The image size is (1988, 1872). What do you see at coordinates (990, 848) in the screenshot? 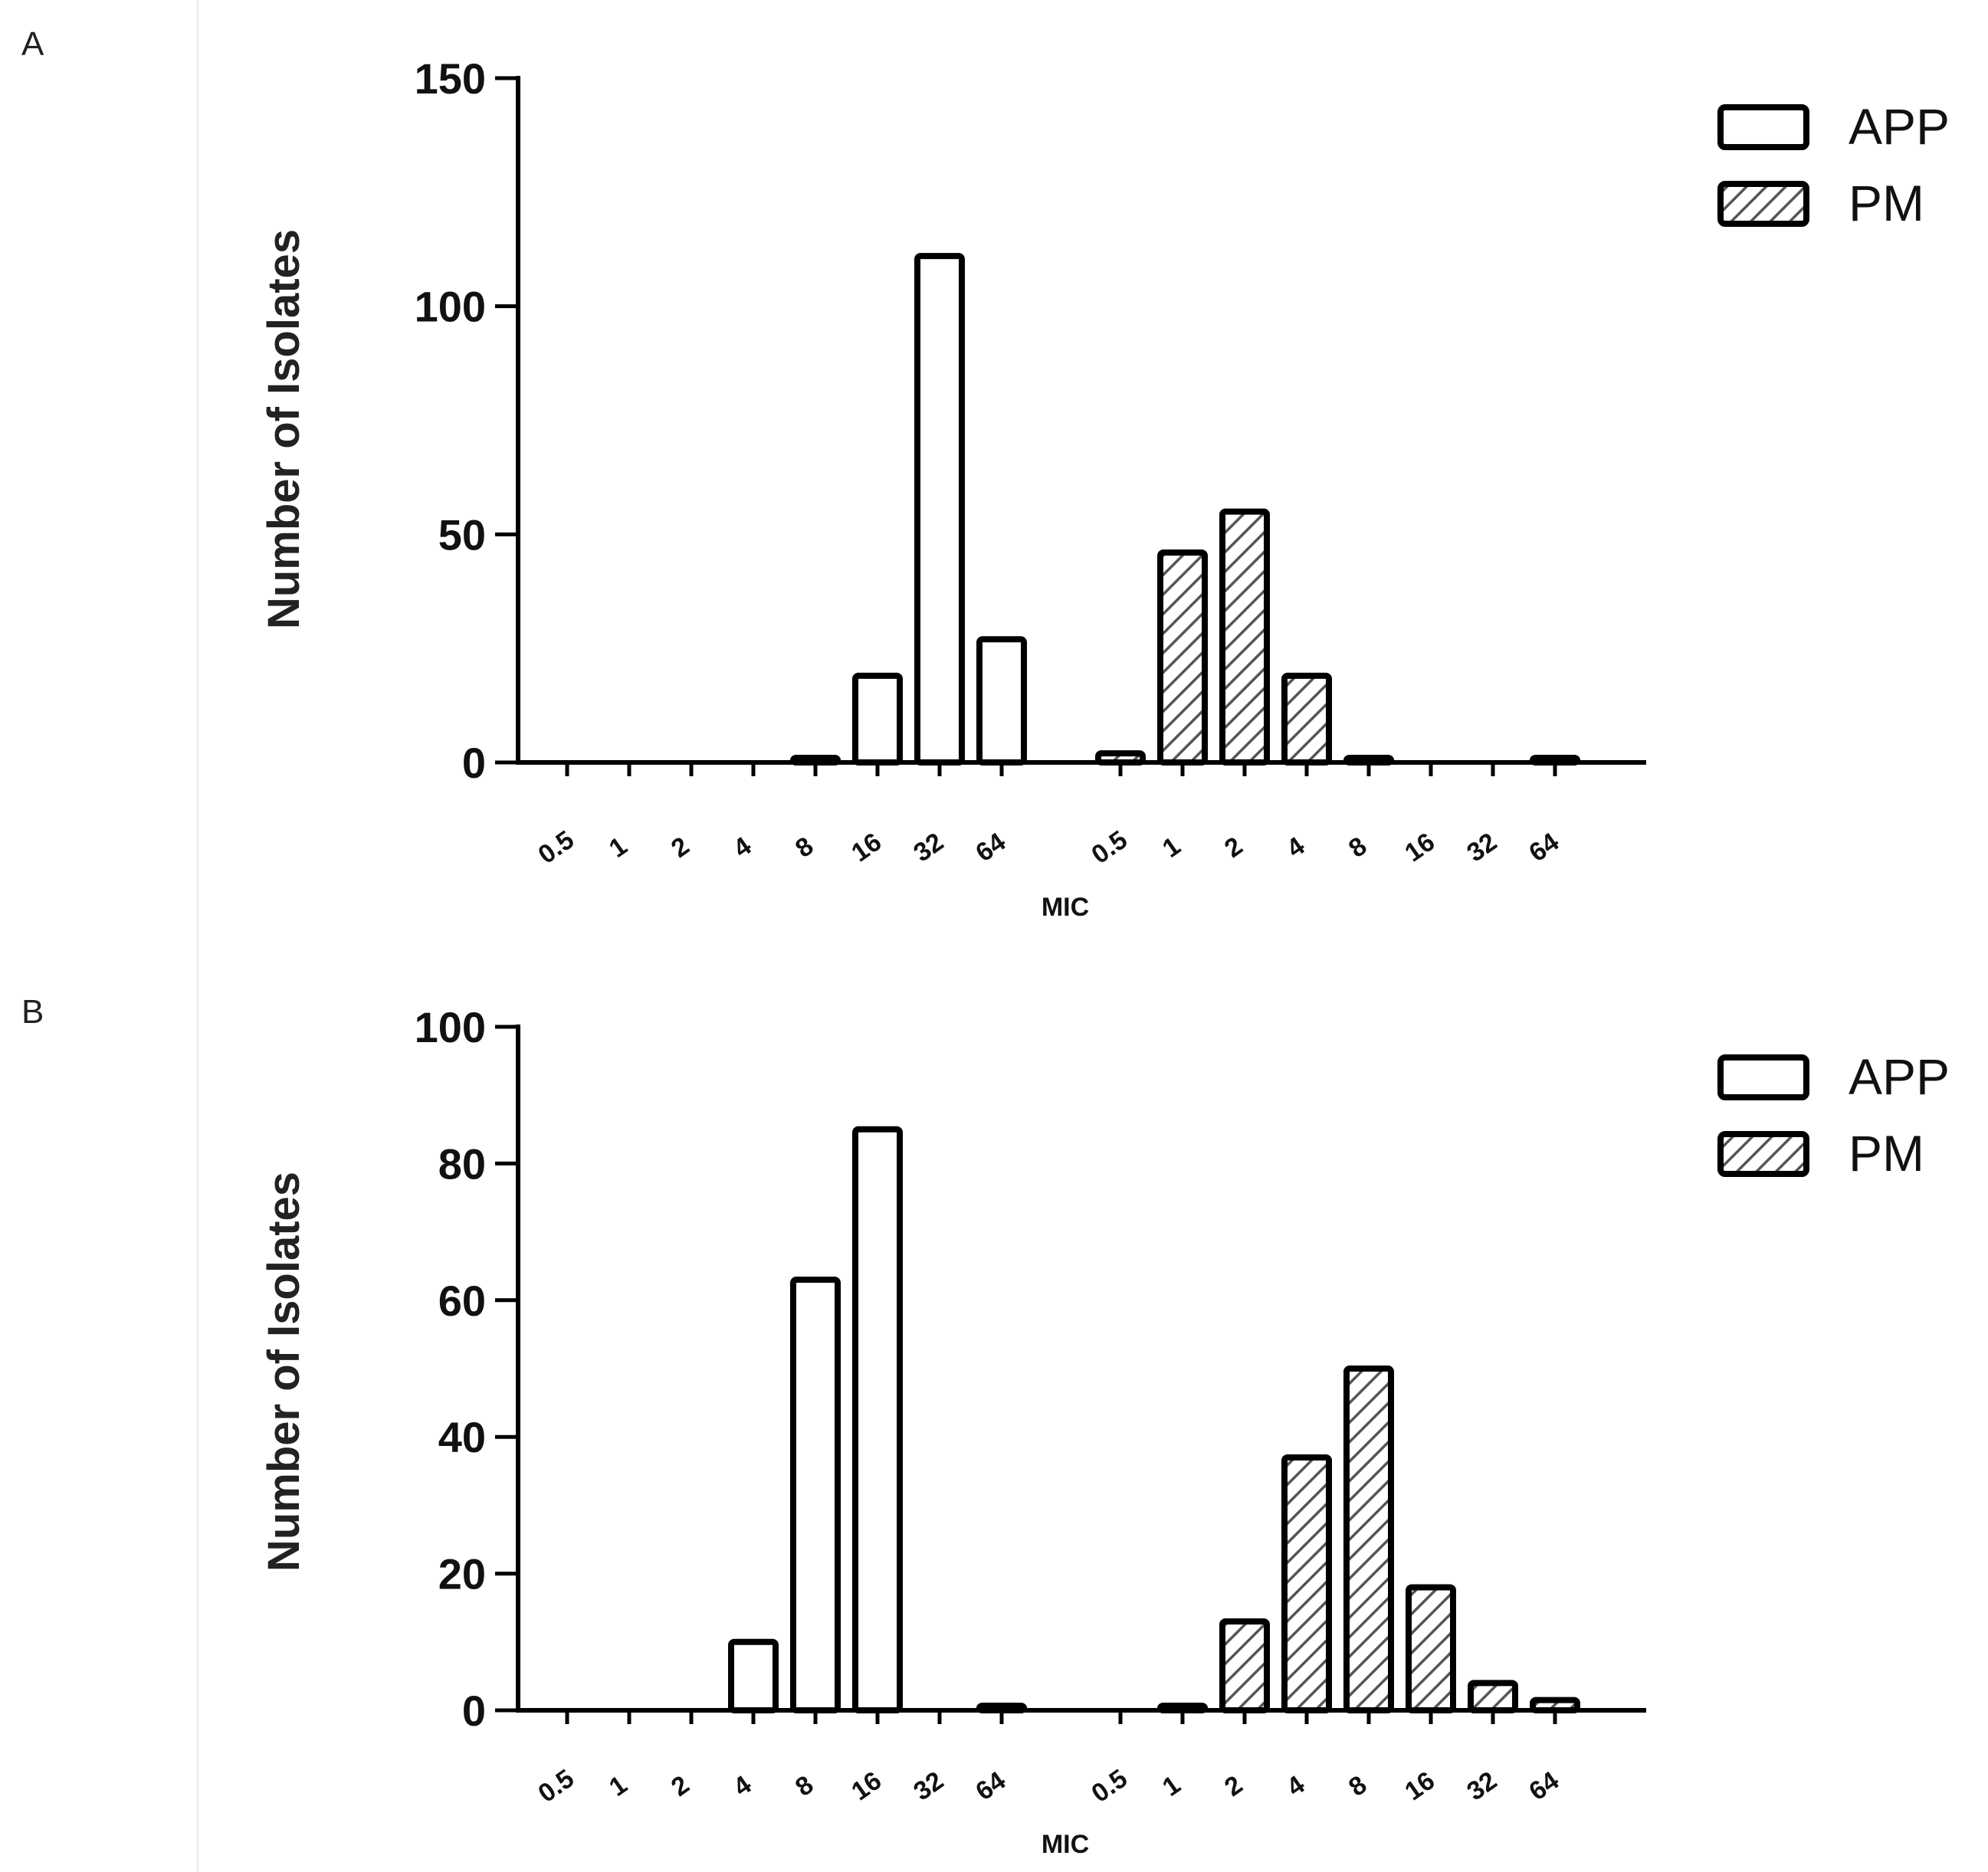
I see `panel-a-xtick-label-app: 64` at bounding box center [990, 848].